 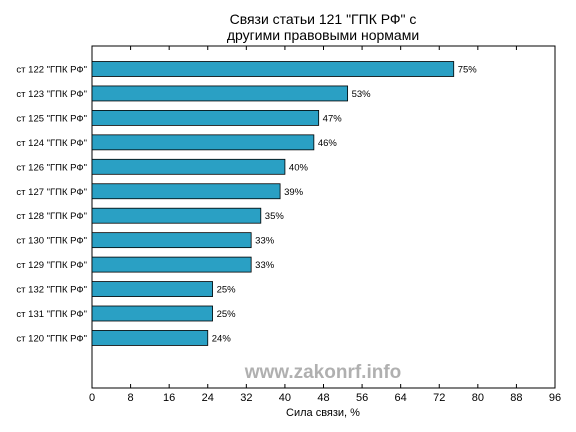 I want to click on category-label: ст 131 "ГПК РФ", so click(x=51, y=314).